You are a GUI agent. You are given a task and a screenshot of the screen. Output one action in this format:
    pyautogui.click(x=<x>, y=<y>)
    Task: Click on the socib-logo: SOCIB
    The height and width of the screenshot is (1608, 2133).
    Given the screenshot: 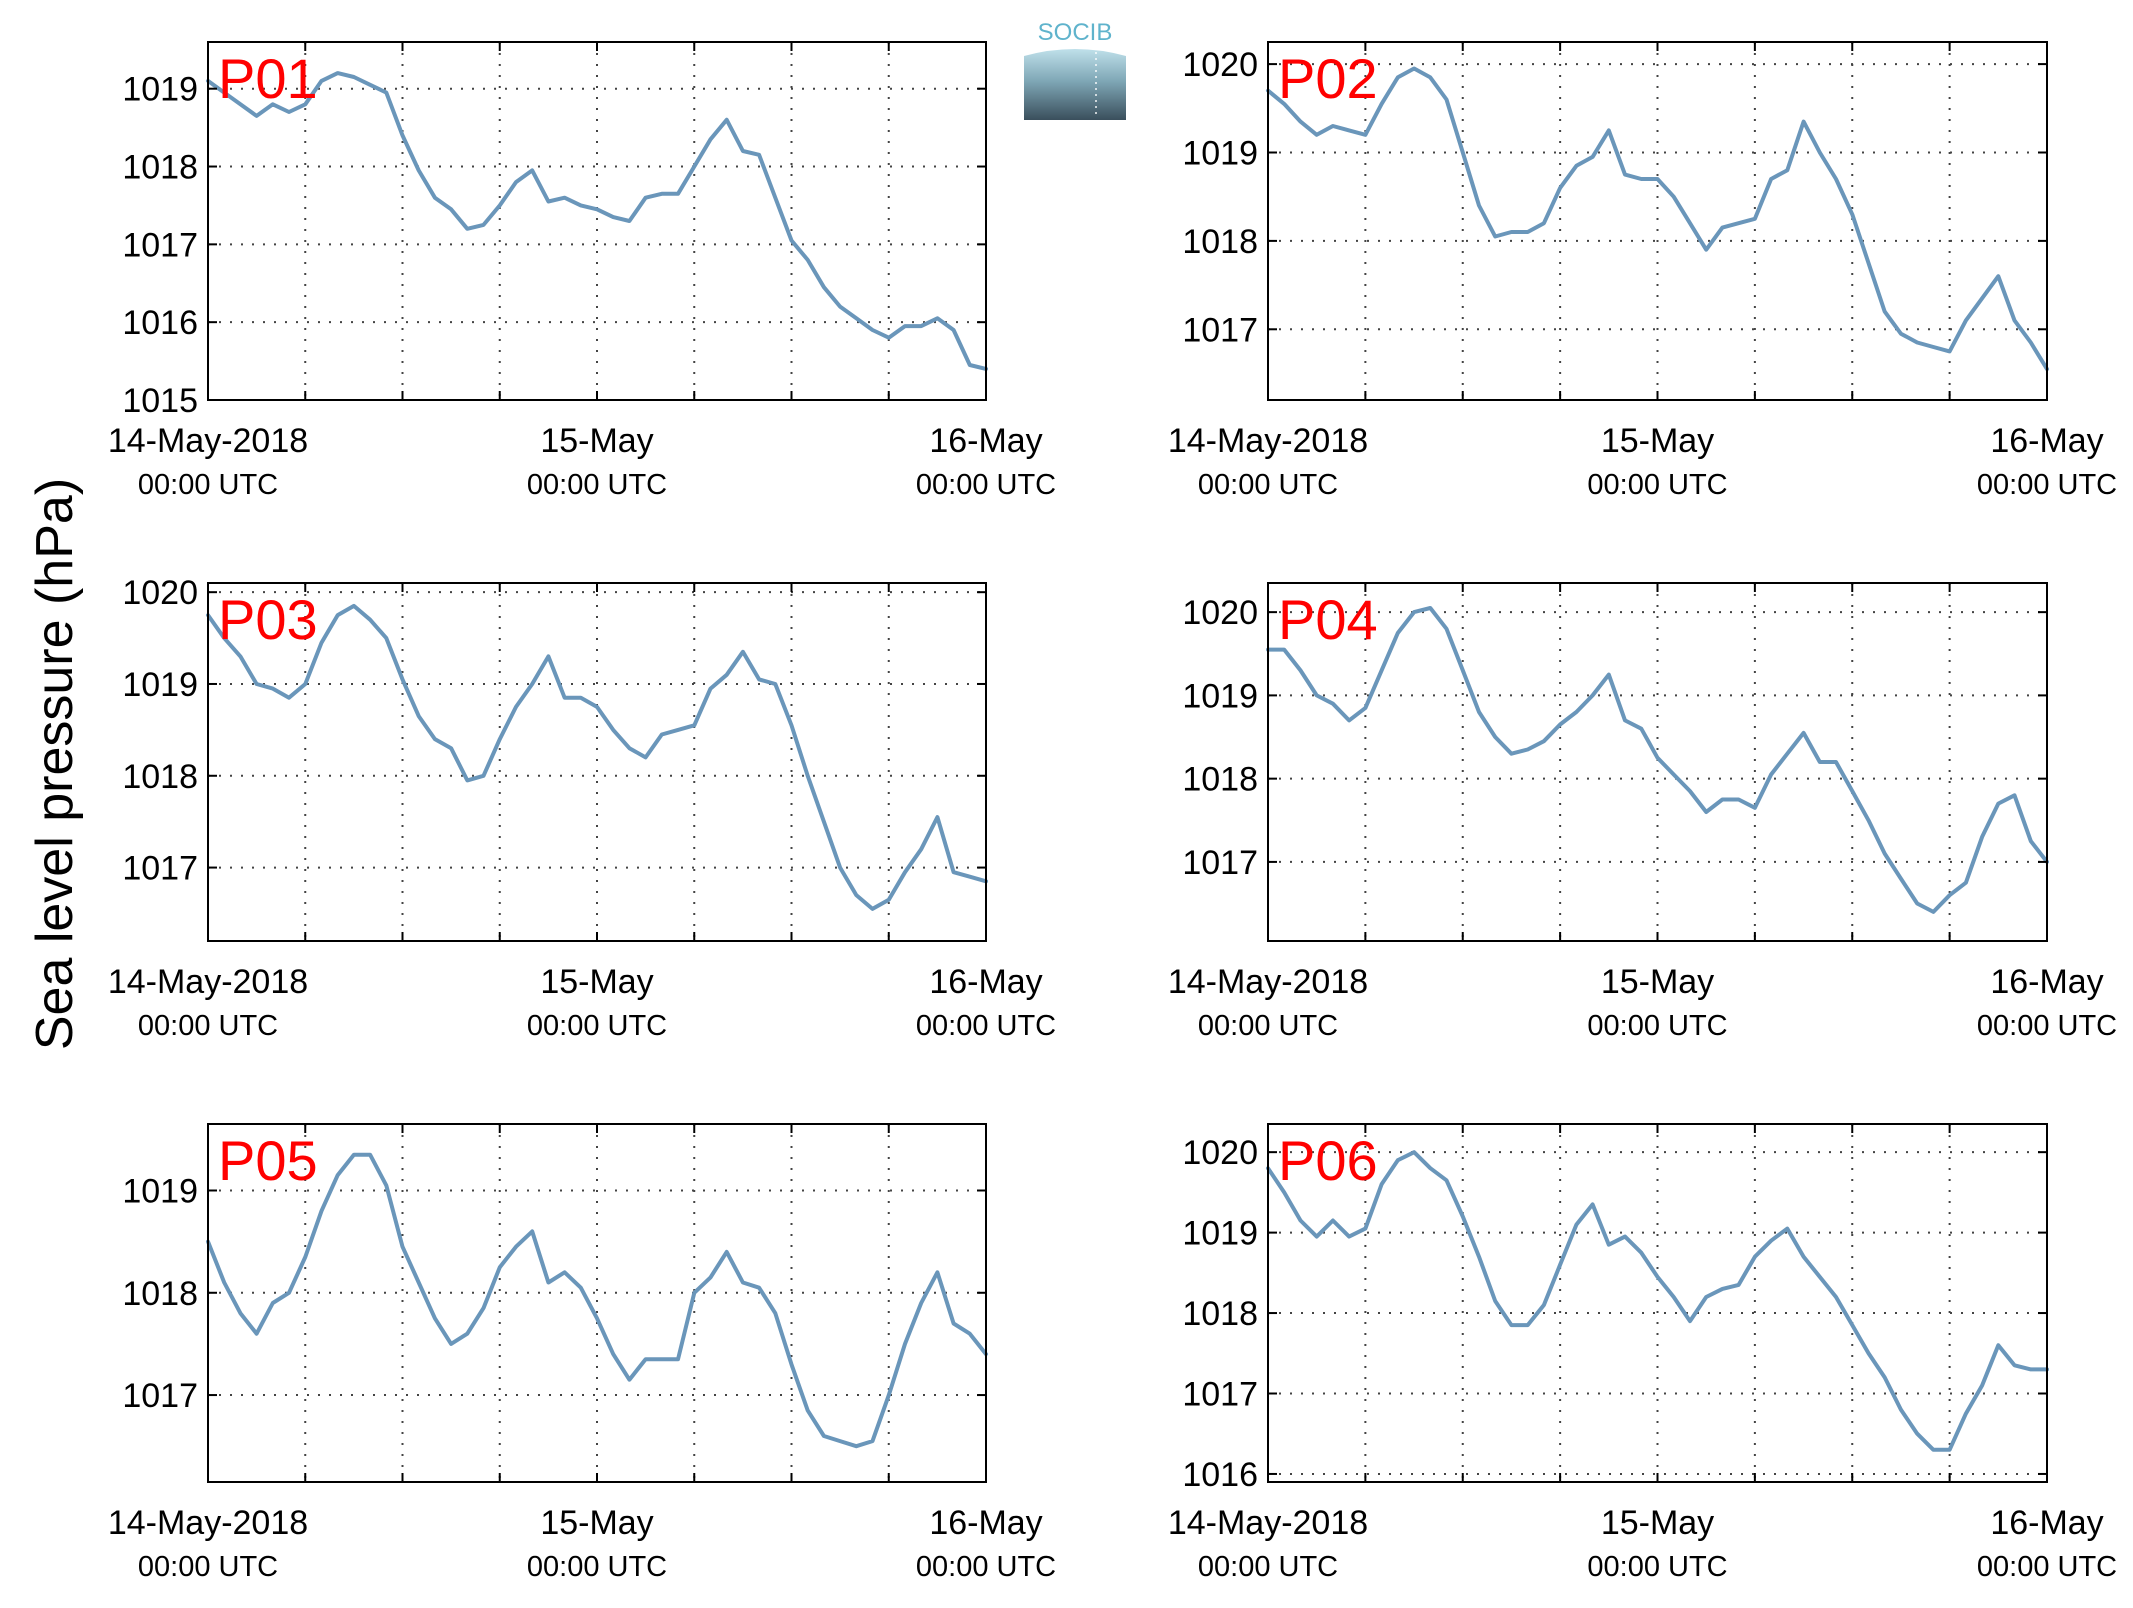 What is the action you would take?
    pyautogui.click(x=1075, y=68)
    